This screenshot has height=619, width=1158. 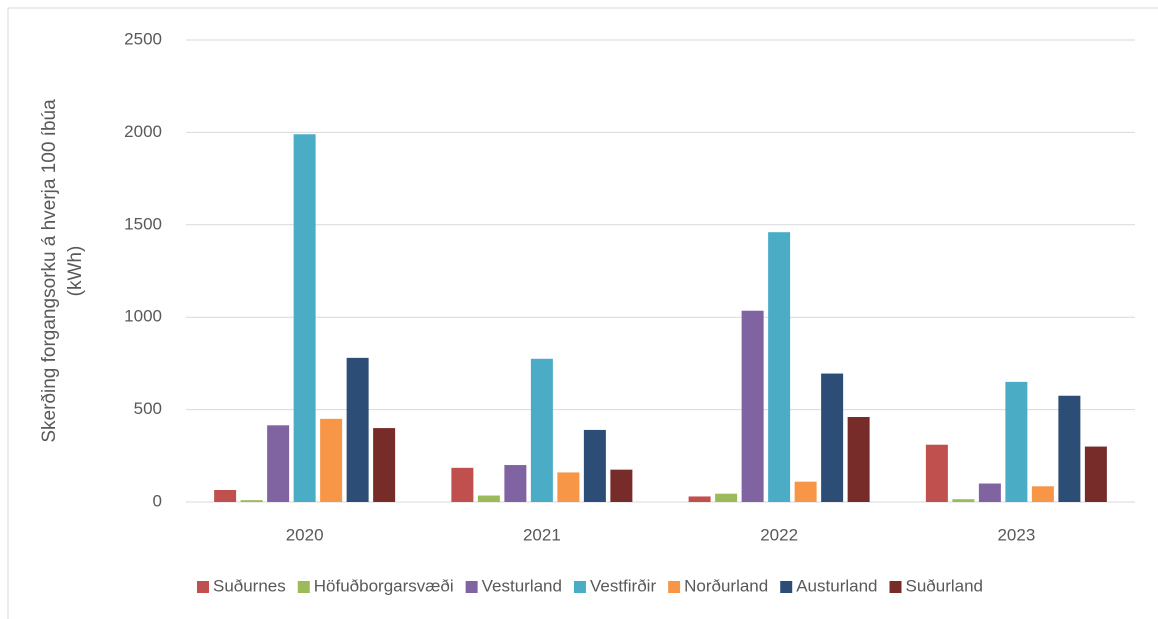 What do you see at coordinates (143, 316) in the screenshot?
I see `y-tick-label: 1000` at bounding box center [143, 316].